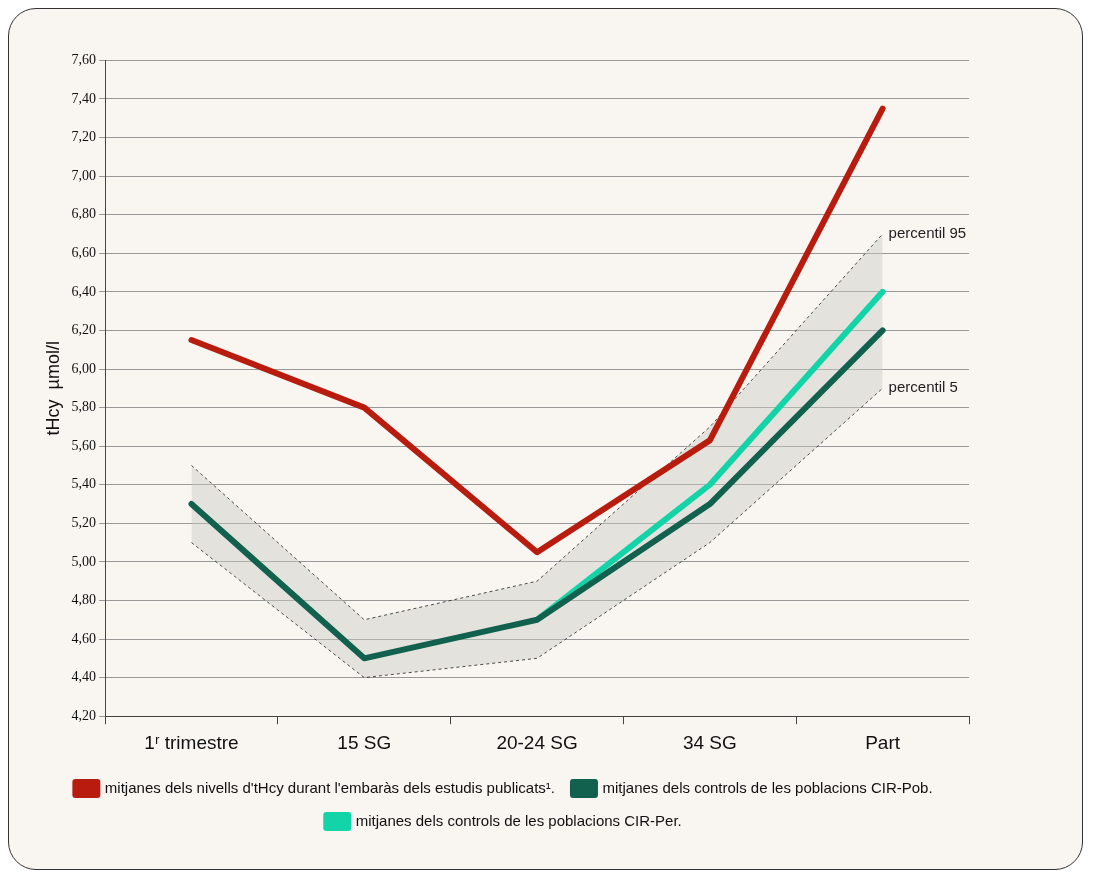 The width and height of the screenshot is (1099, 887). I want to click on y-tick-label: 6,40, so click(84, 291).